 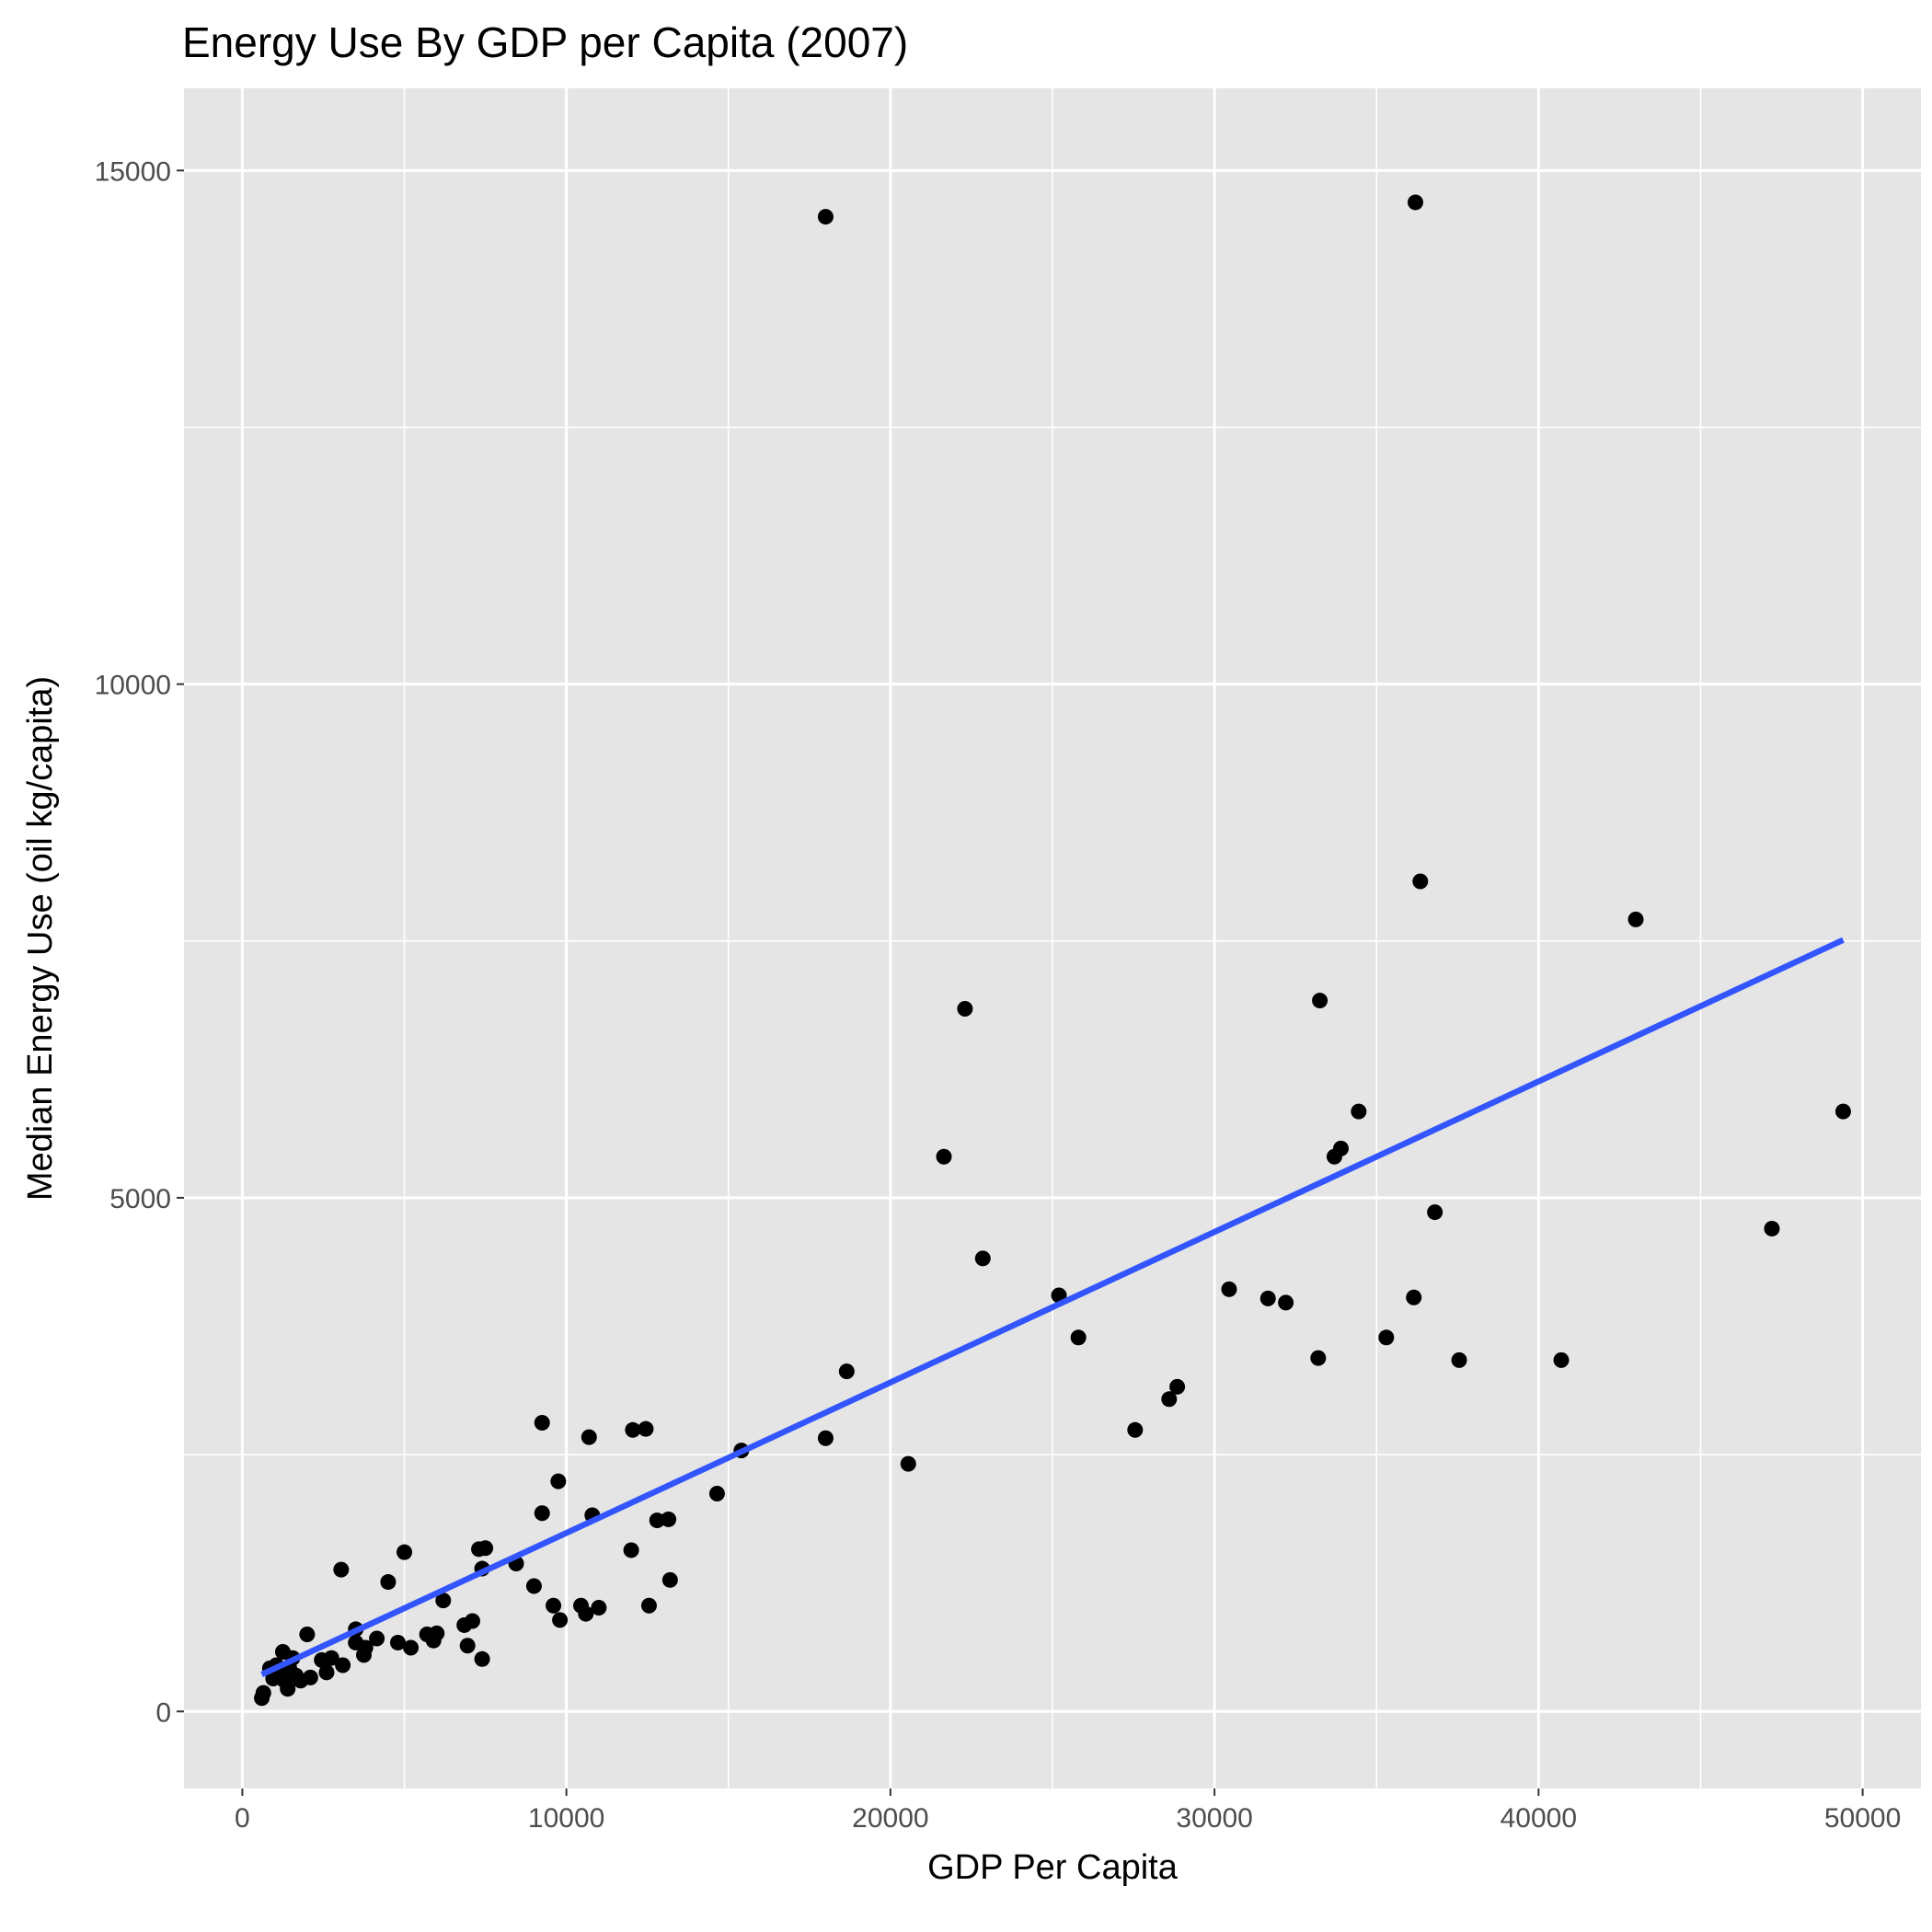 I want to click on chart-title: Energy Use By GDP per Capita (2007), so click(x=545, y=42).